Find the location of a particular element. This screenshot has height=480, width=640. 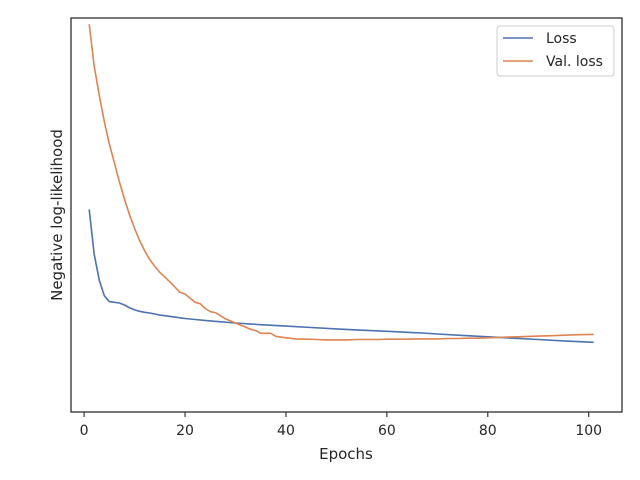

legend: Loss Val. loss is located at coordinates (555, 51).